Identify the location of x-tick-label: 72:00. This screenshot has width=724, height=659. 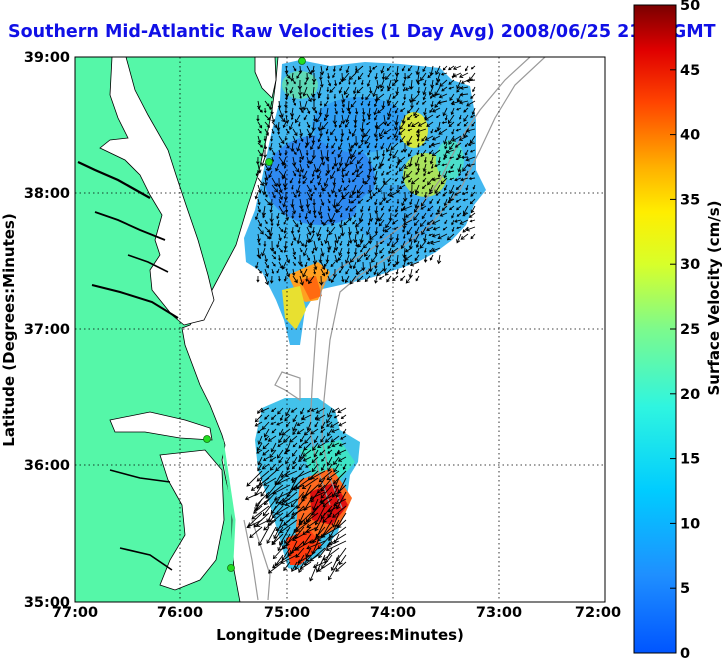
(598, 613).